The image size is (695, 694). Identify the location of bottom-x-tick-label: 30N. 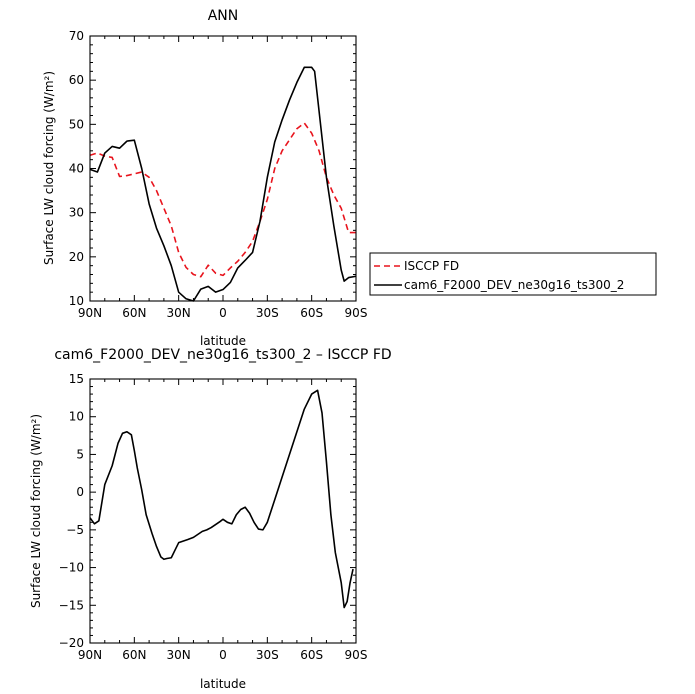
(179, 655).